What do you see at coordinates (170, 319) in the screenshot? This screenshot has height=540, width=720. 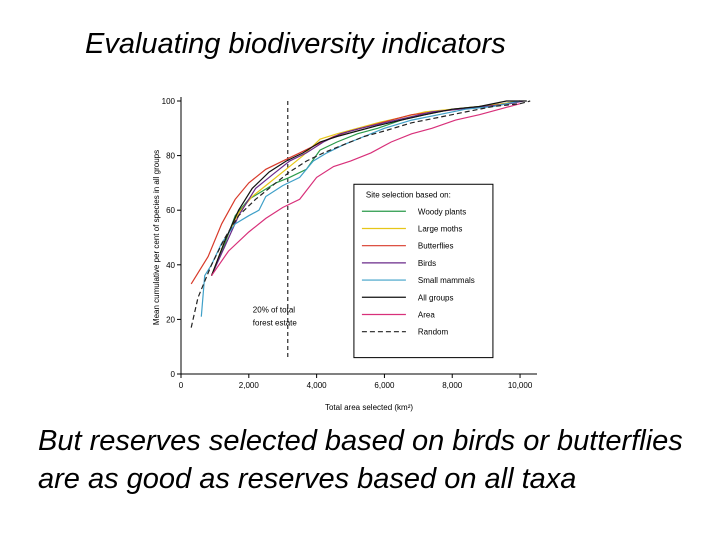 I see `y-tick-label: 20` at bounding box center [170, 319].